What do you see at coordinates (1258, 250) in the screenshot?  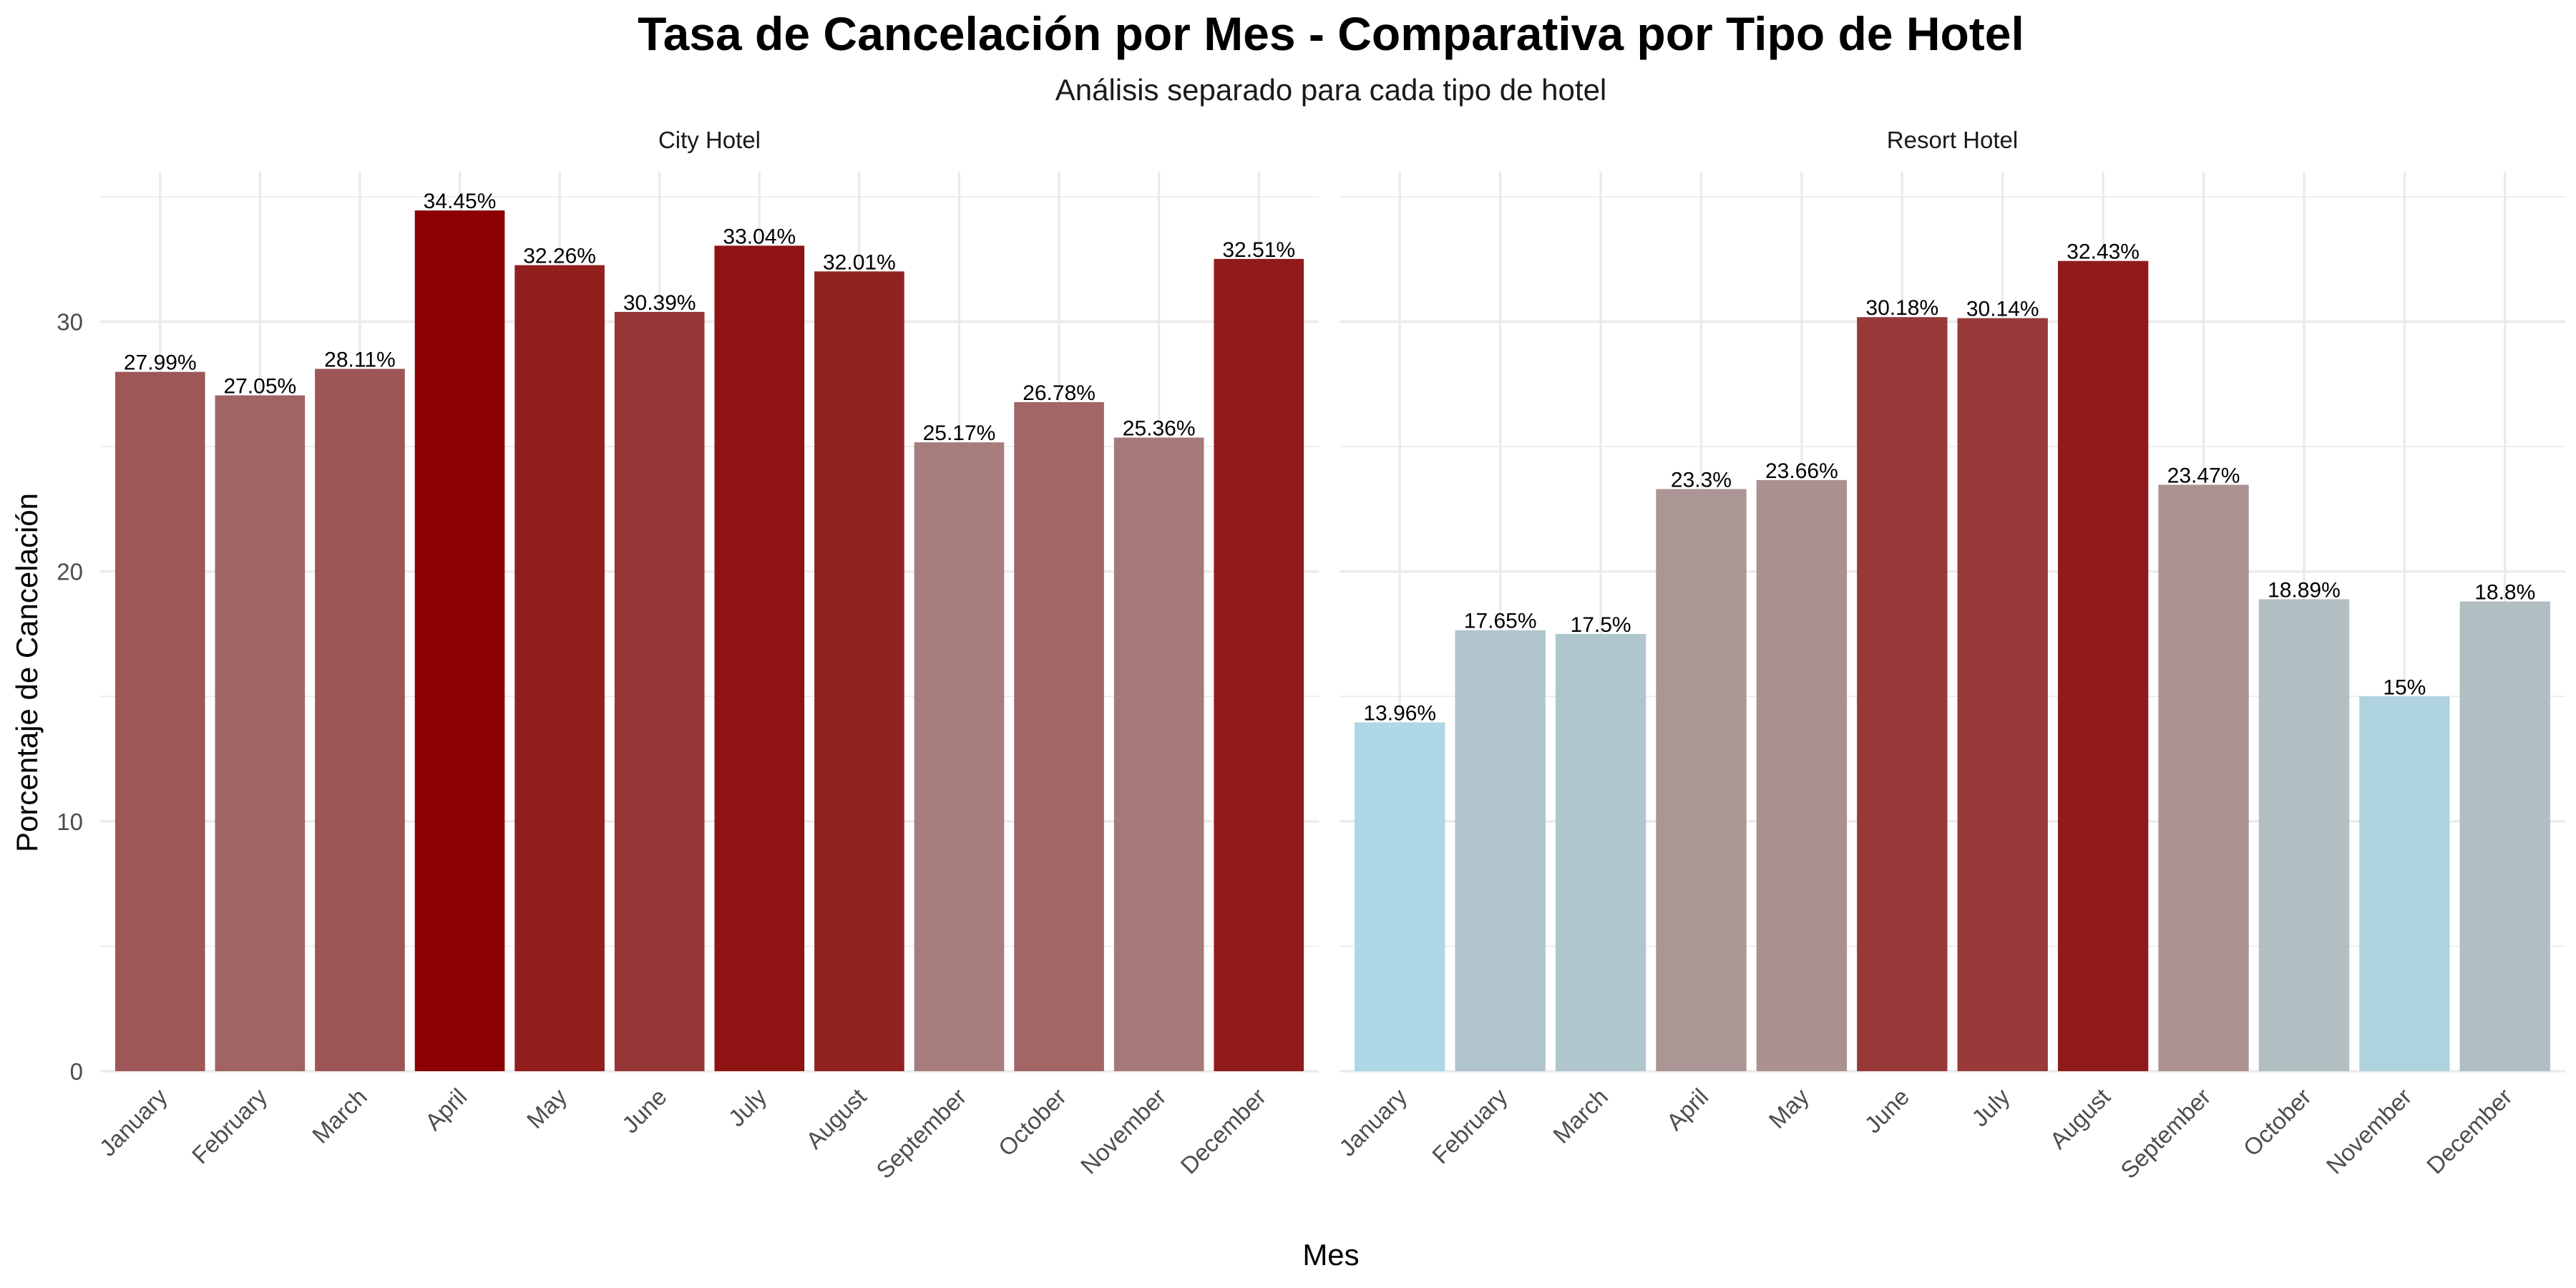 I see `bar-value-label: 32.51%` at bounding box center [1258, 250].